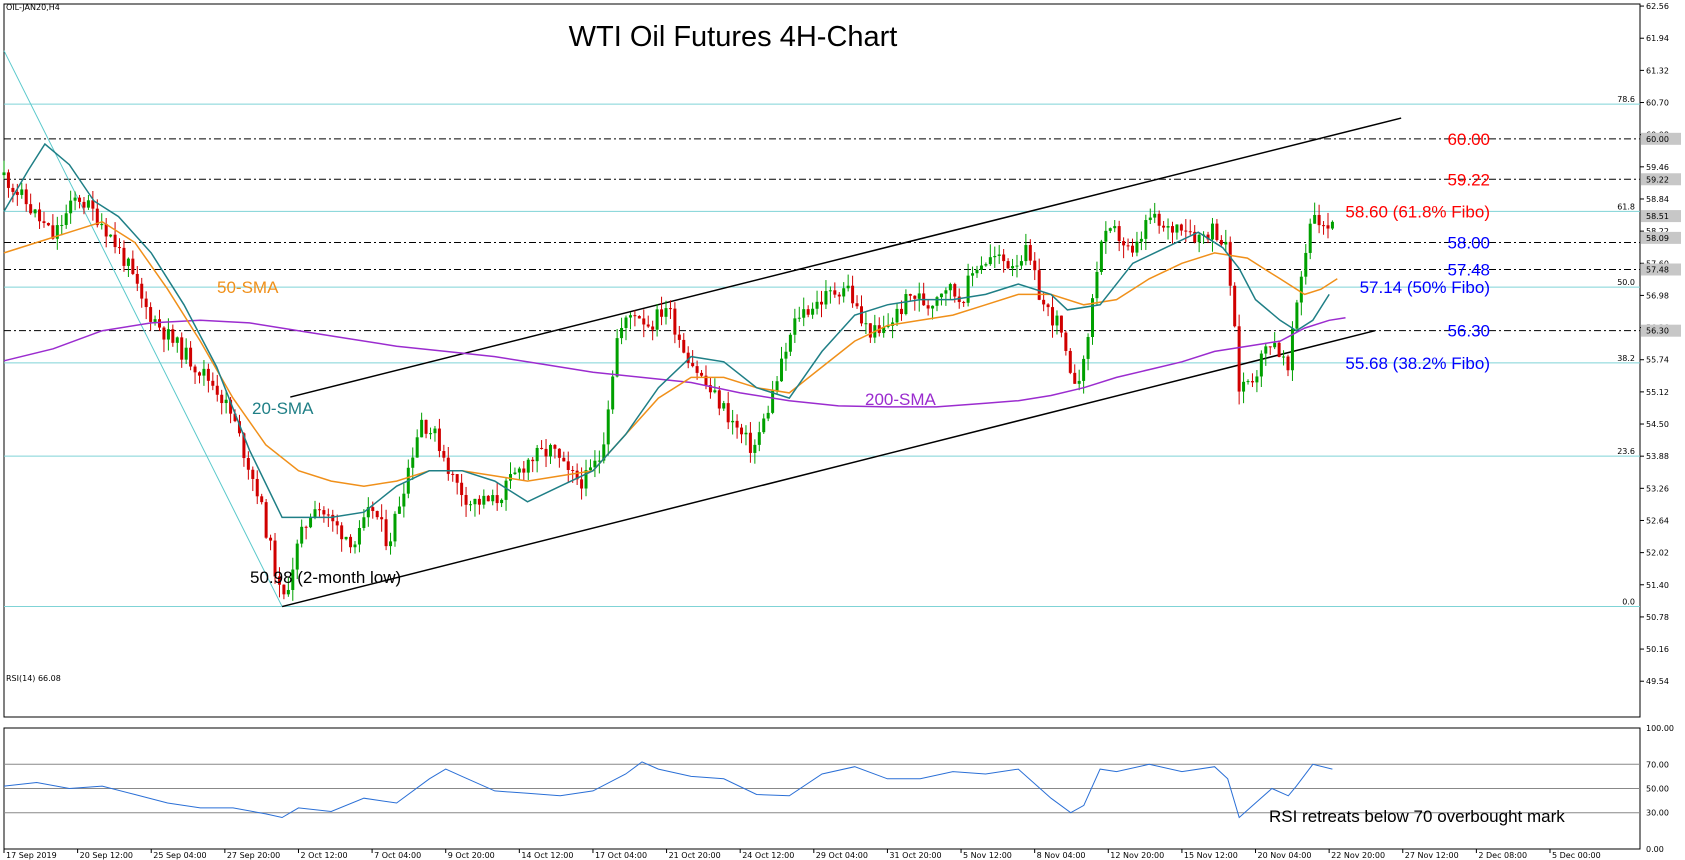  Describe the element at coordinates (1657, 392) in the screenshot. I see `y-tick-label: 55.12` at that location.